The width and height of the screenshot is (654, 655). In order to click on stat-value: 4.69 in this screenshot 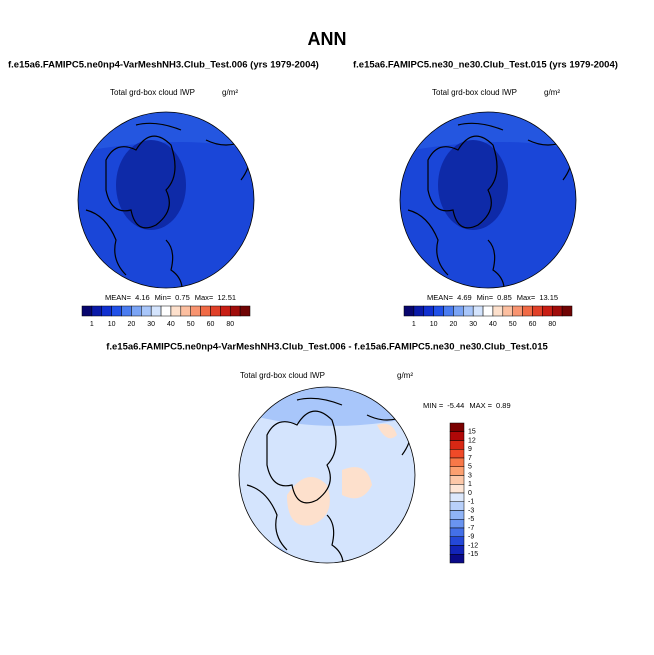, I will do `click(464, 297)`.